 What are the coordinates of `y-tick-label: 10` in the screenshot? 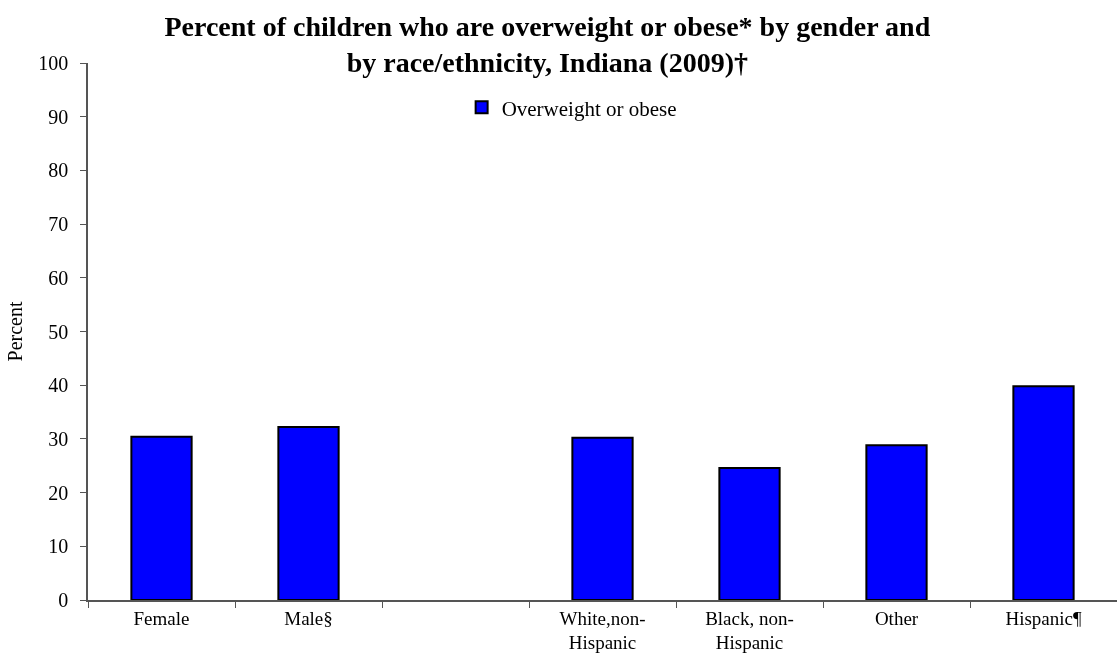 It's located at (58, 546).